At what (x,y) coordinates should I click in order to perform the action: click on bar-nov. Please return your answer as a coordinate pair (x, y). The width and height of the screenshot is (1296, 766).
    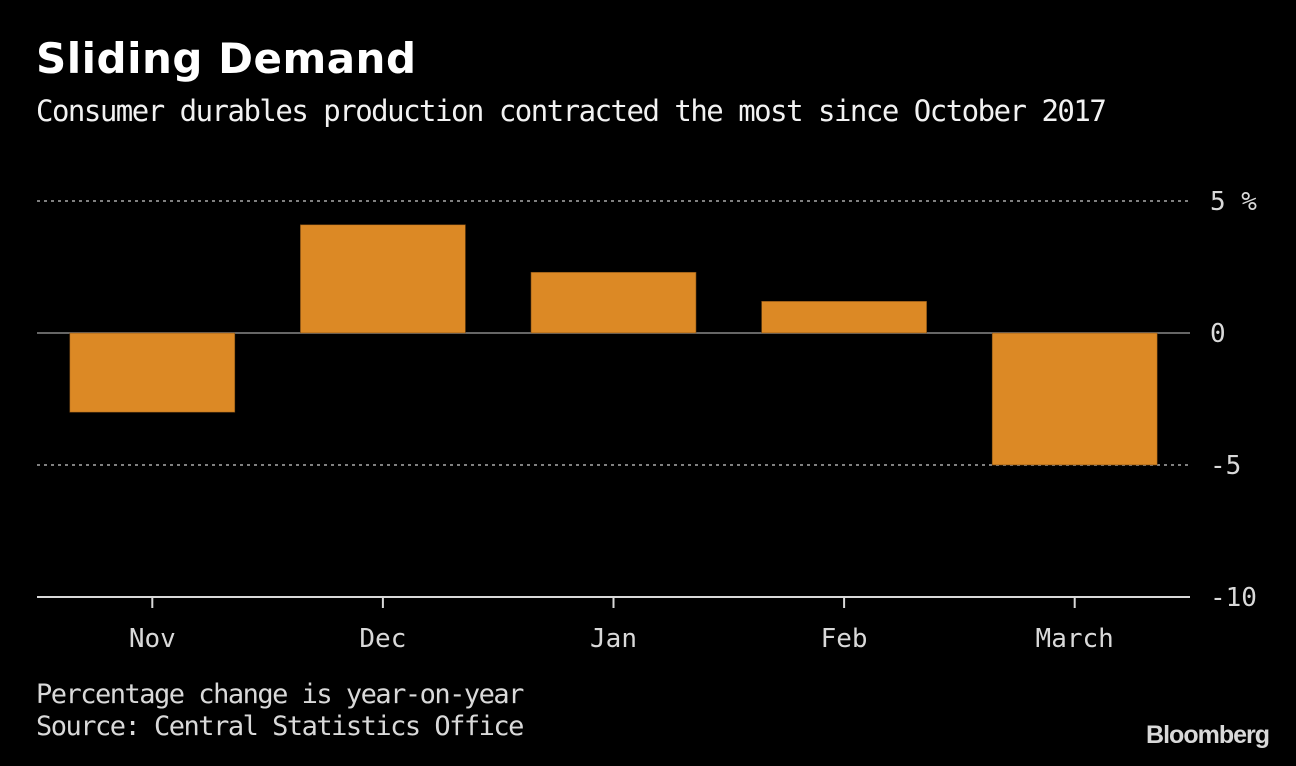
    Looking at the image, I should click on (152, 372).